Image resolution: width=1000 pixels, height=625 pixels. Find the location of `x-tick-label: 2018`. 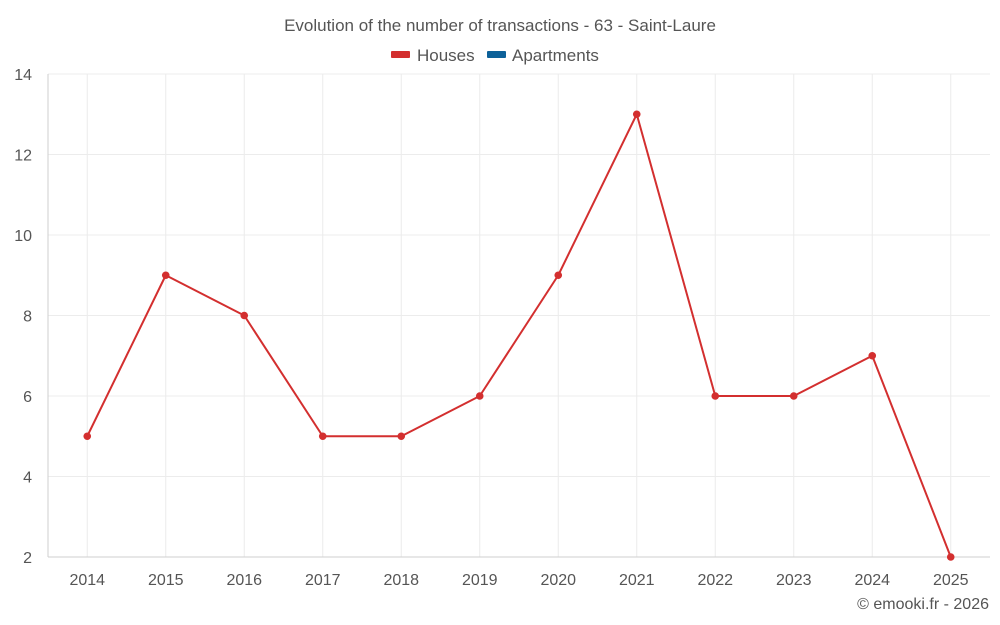

x-tick-label: 2018 is located at coordinates (401, 580).